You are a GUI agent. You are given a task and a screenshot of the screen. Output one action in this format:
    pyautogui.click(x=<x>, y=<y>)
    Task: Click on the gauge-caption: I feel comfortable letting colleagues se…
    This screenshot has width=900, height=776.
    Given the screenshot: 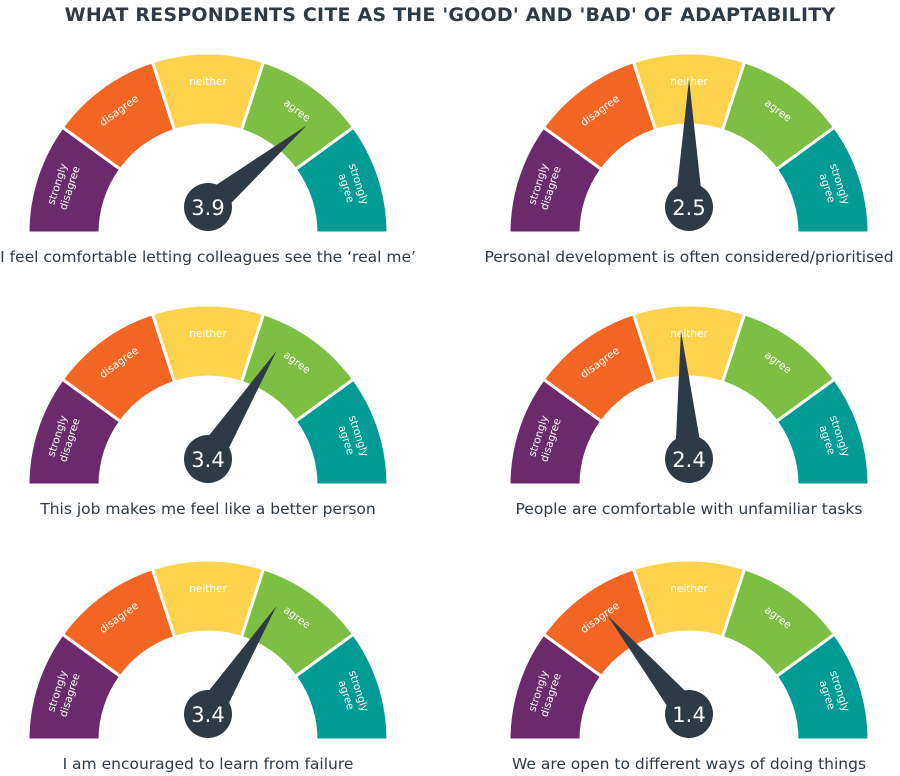 What is the action you would take?
    pyautogui.click(x=208, y=257)
    